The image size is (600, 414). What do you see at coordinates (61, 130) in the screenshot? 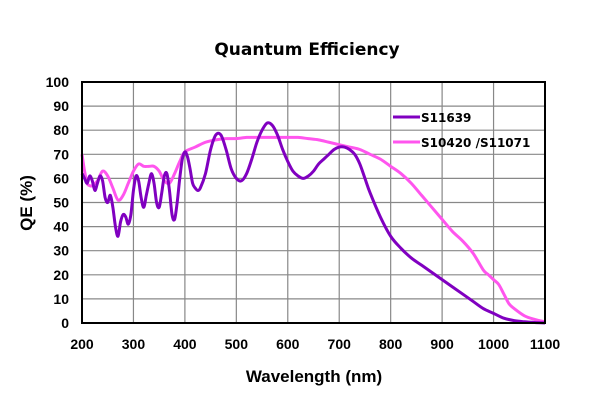
I see `y-tick-label: 80` at bounding box center [61, 130].